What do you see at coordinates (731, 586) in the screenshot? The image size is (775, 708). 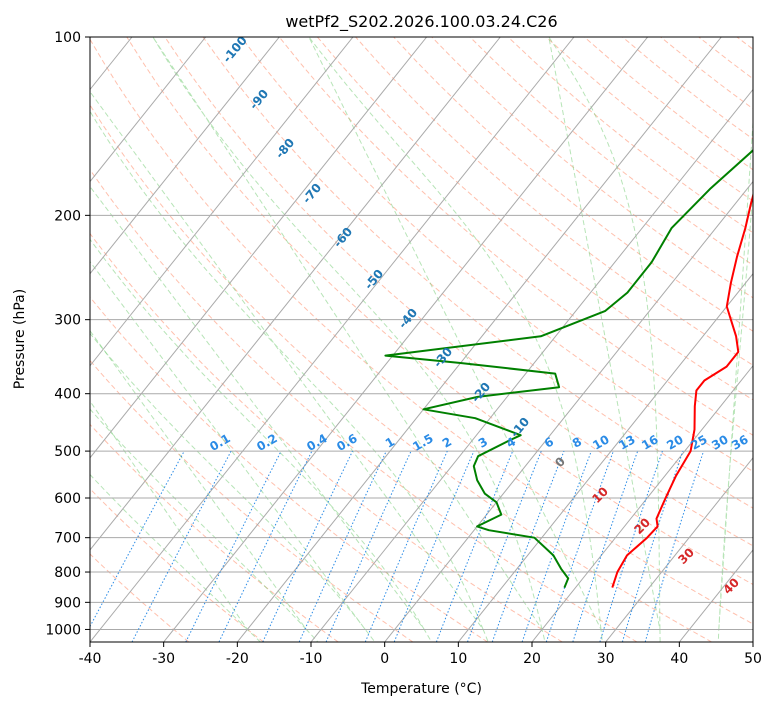 I see `wetbulb-label: 40` at bounding box center [731, 586].